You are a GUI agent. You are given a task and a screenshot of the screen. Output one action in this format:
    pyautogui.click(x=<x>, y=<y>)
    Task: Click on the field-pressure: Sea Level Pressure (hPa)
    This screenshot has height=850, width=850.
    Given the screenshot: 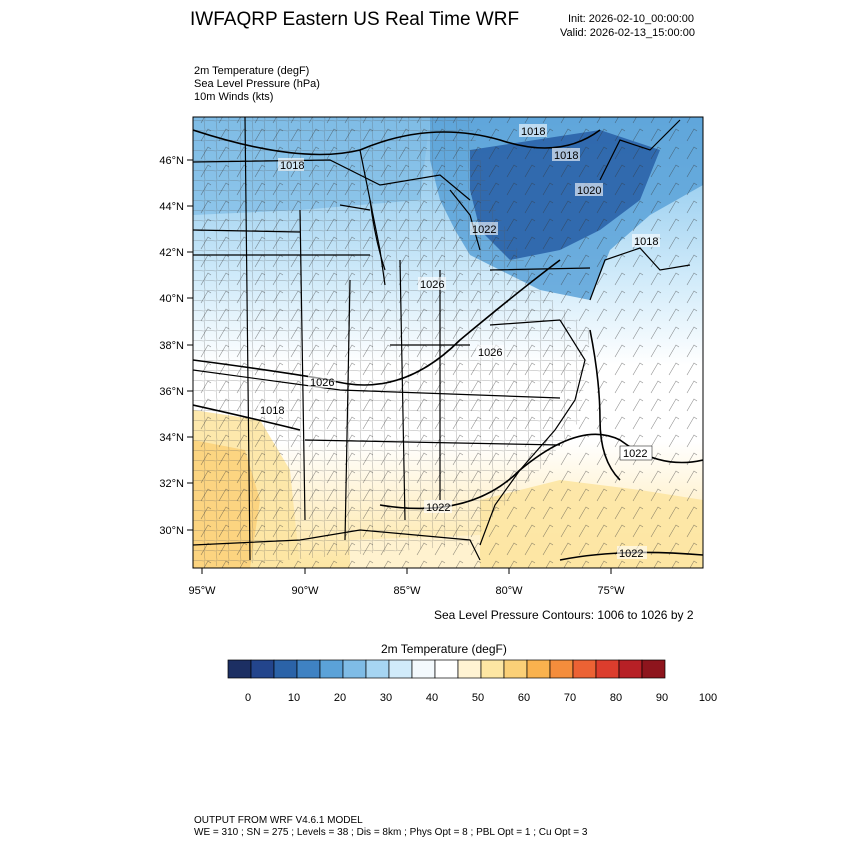 What is the action you would take?
    pyautogui.click(x=257, y=84)
    